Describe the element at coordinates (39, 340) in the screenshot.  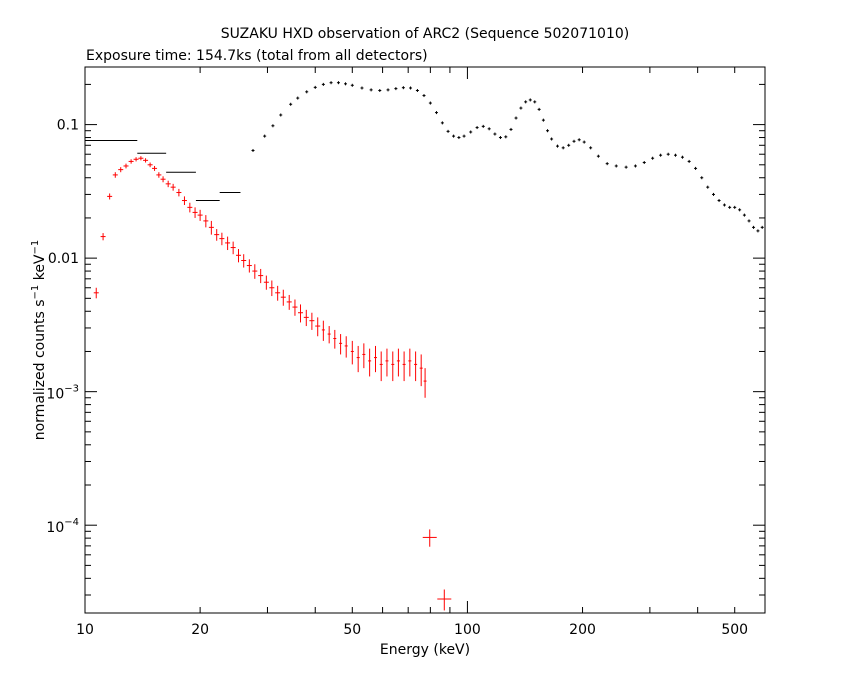
I see `y-axis-label: normalized counts s−1 keV−1` at that location.